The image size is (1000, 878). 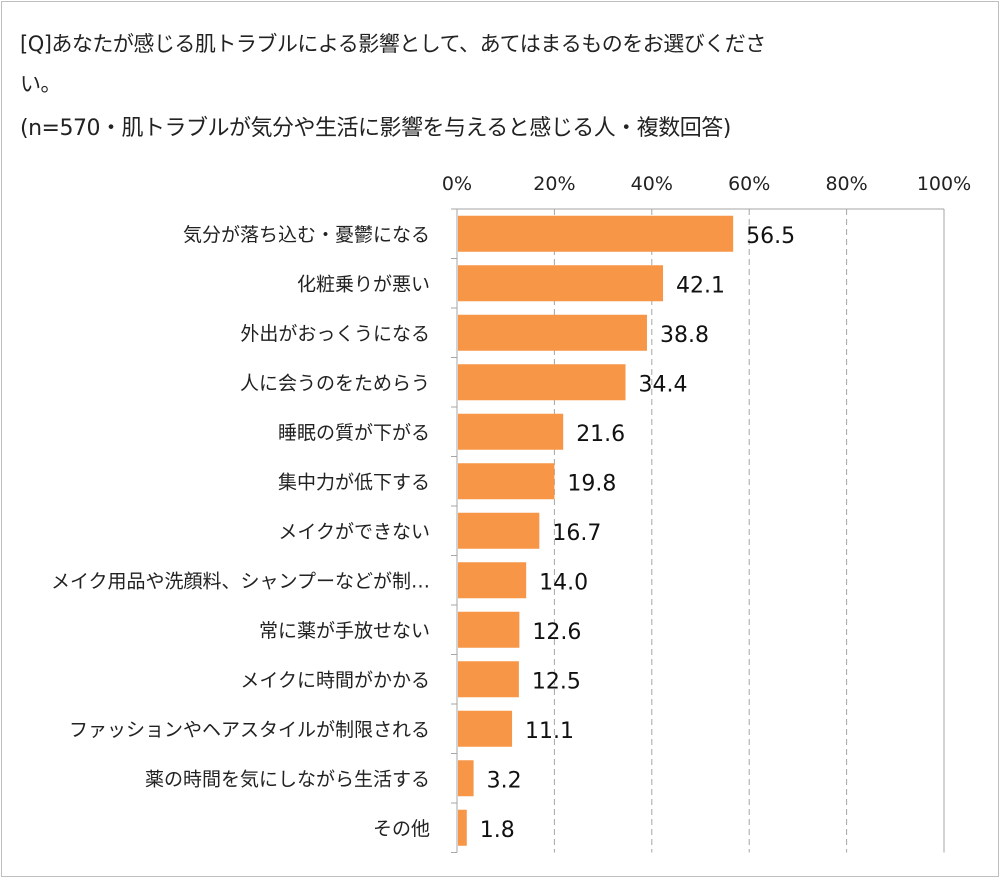 What do you see at coordinates (354, 433) in the screenshot?
I see `category-label: 睡眠の質が下がる` at bounding box center [354, 433].